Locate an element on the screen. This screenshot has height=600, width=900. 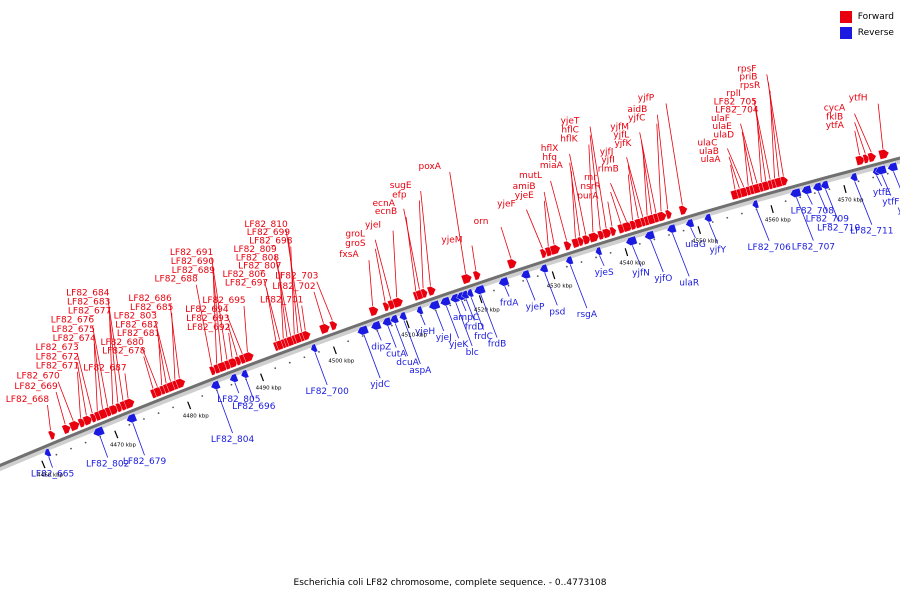
tick-label: 4560 kbp is located at coordinates (778, 221).